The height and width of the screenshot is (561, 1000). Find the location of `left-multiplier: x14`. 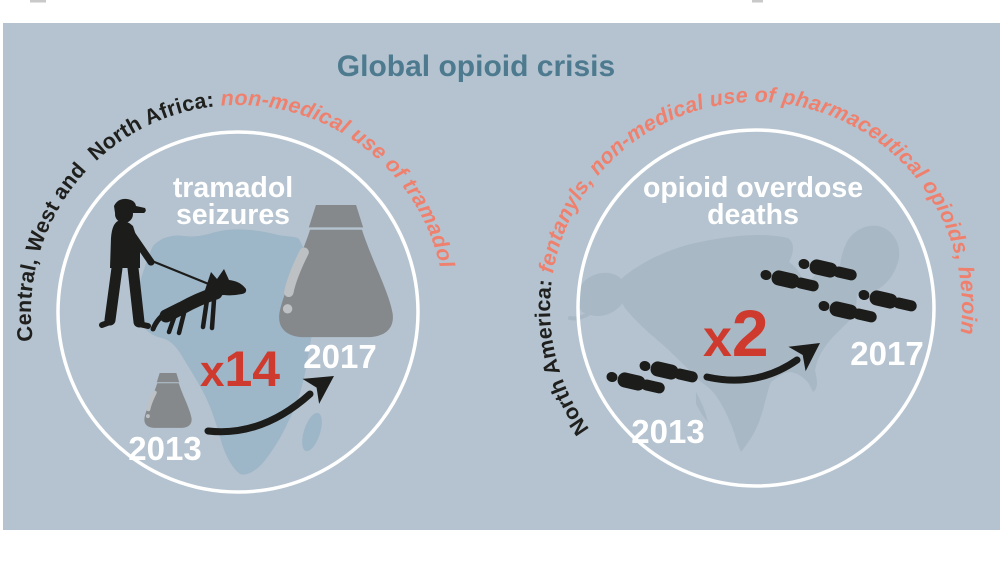

left-multiplier: x14 is located at coordinates (240, 369).